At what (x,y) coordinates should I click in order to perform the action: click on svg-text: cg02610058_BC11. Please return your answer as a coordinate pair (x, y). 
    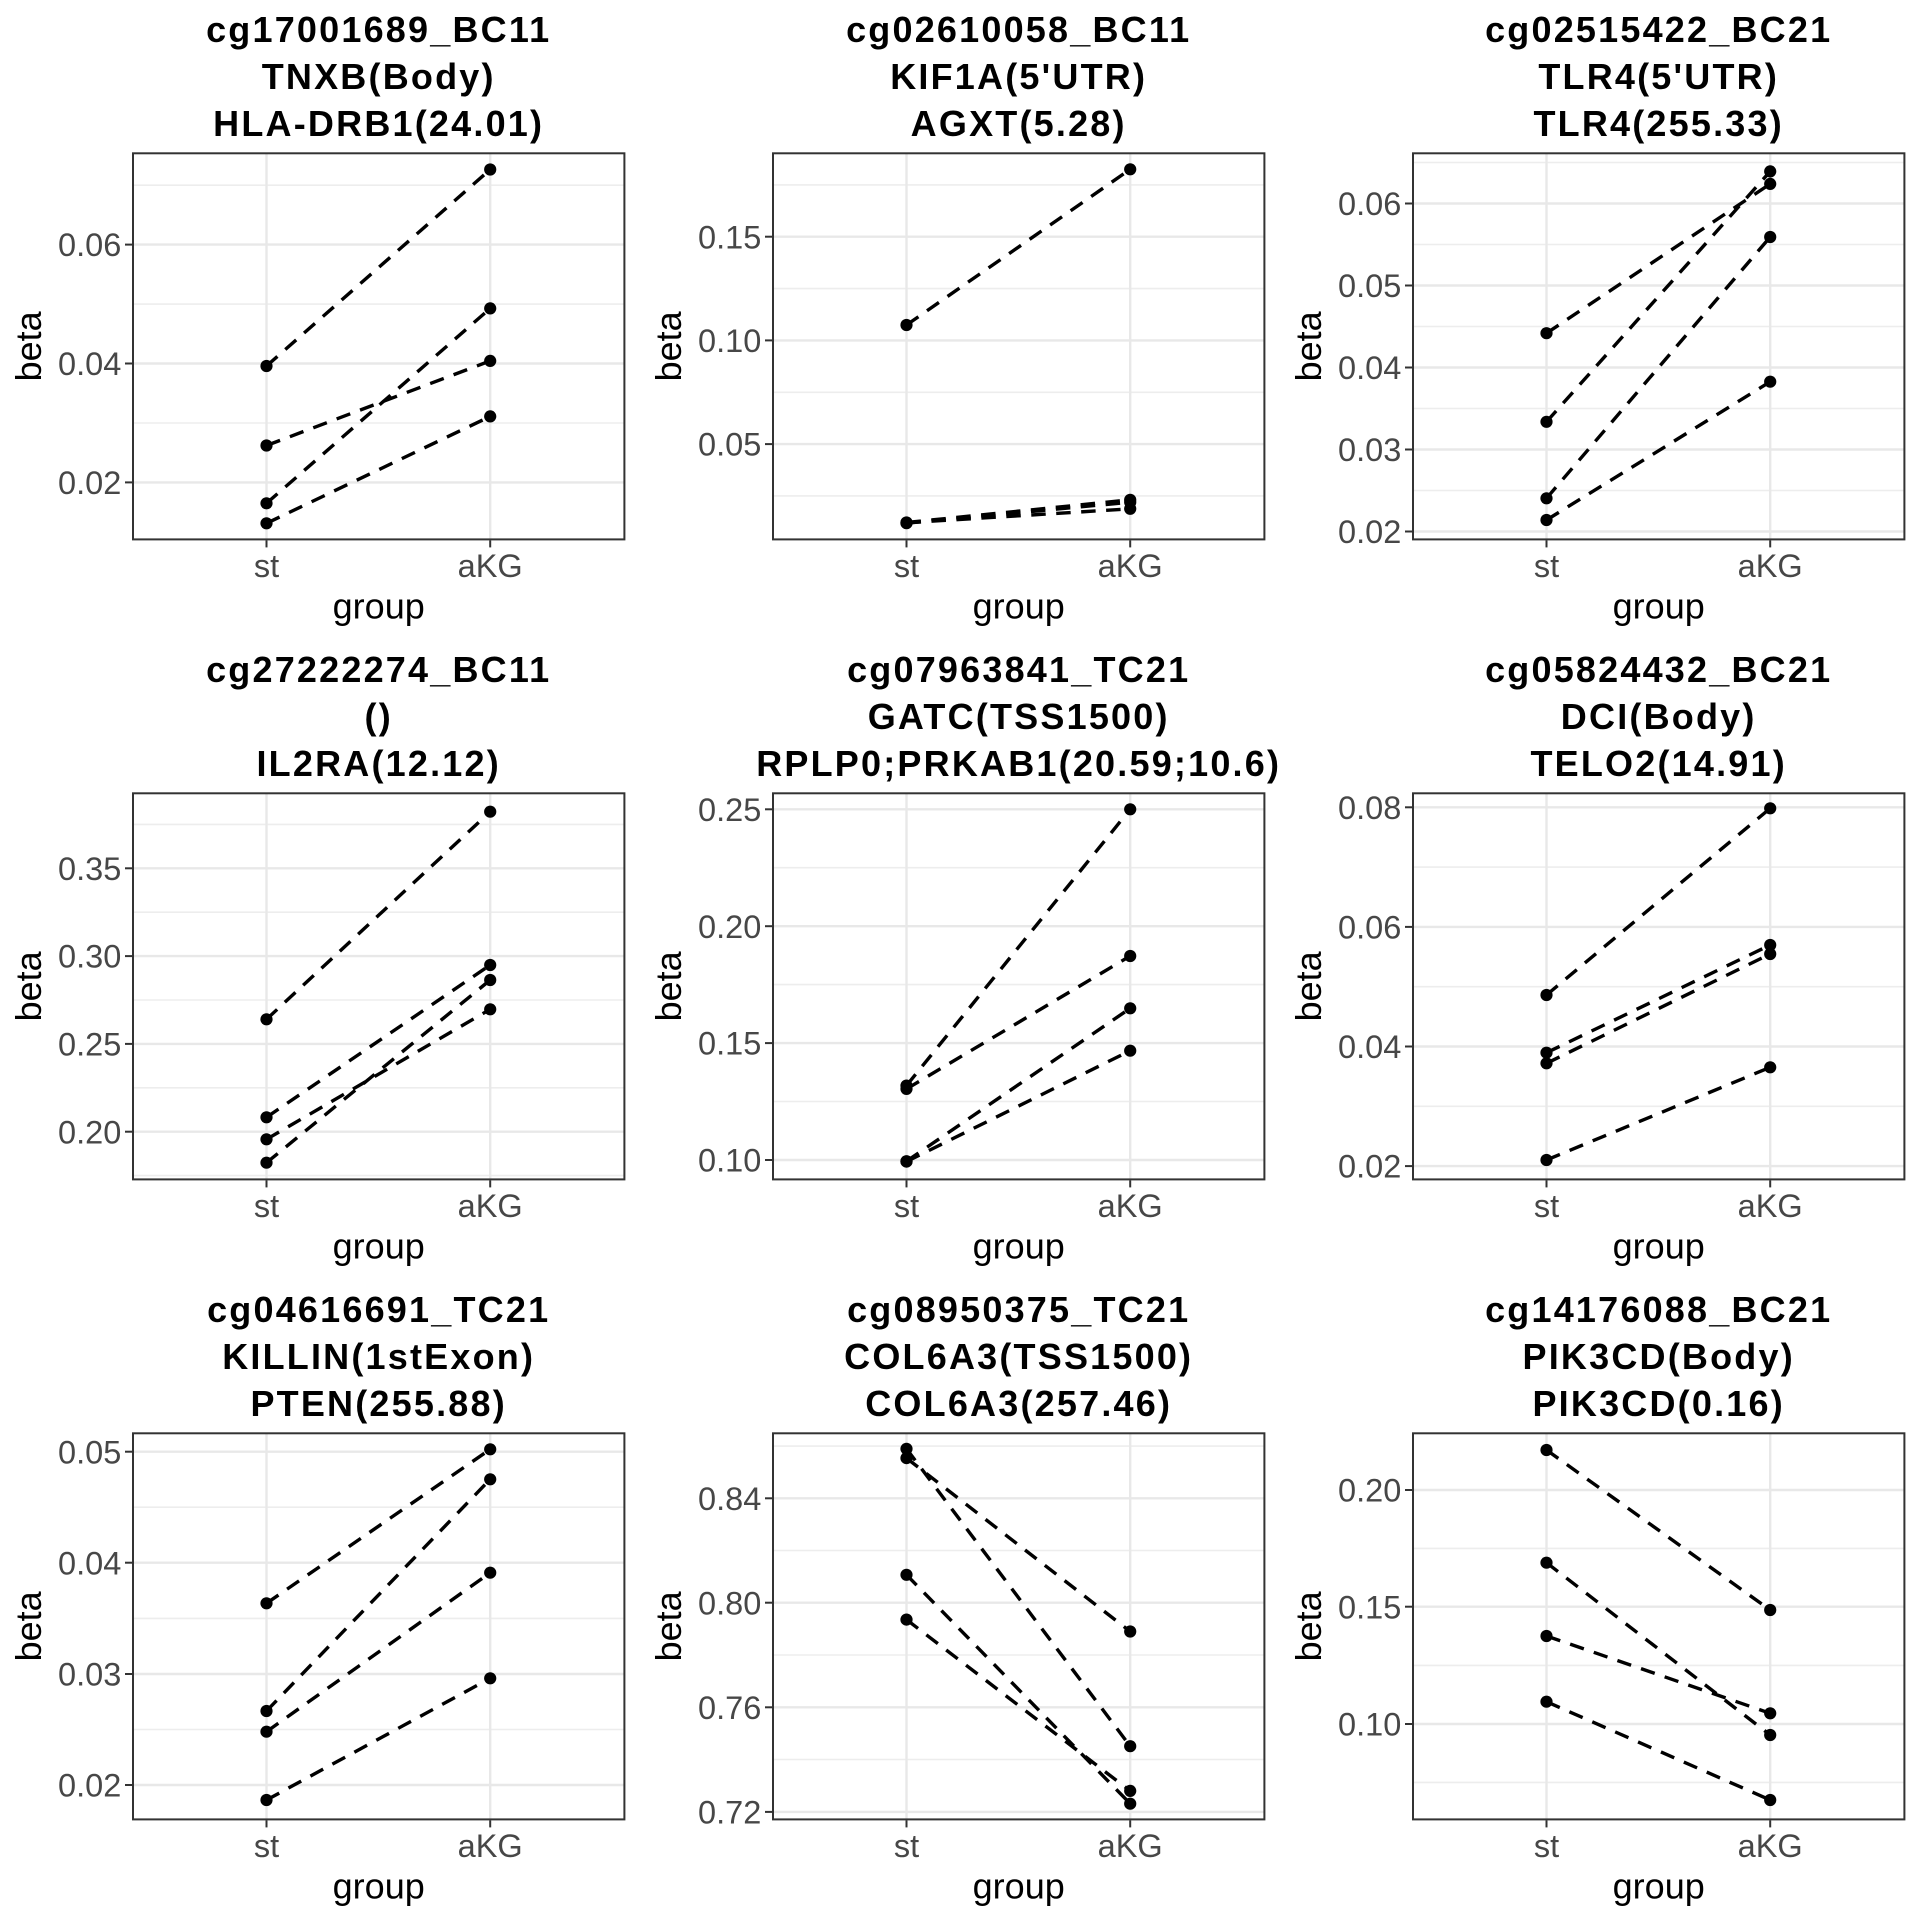
    Looking at the image, I should click on (1018, 29).